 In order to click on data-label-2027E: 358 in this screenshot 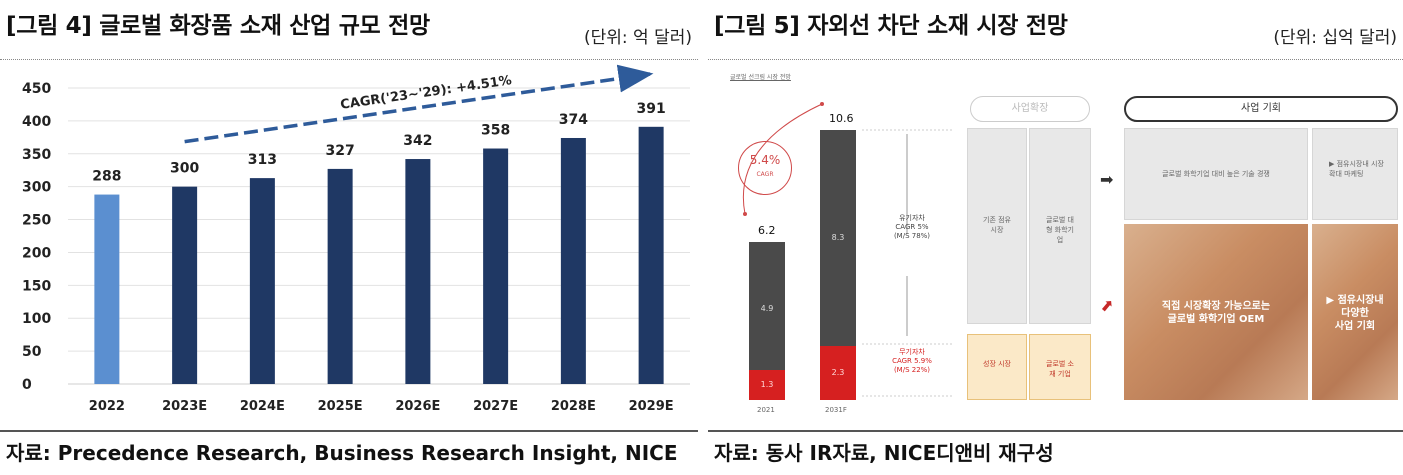, I will do `click(495, 131)`.